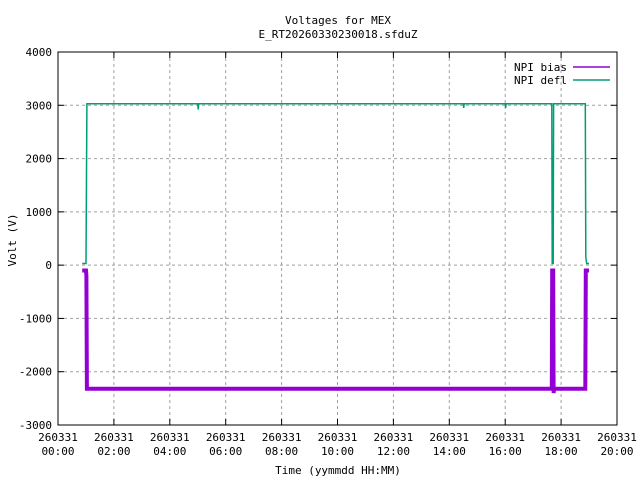  Describe the element at coordinates (338, 470) in the screenshot. I see `x-axis-label: Time (yymmdd HH:MM)` at that location.